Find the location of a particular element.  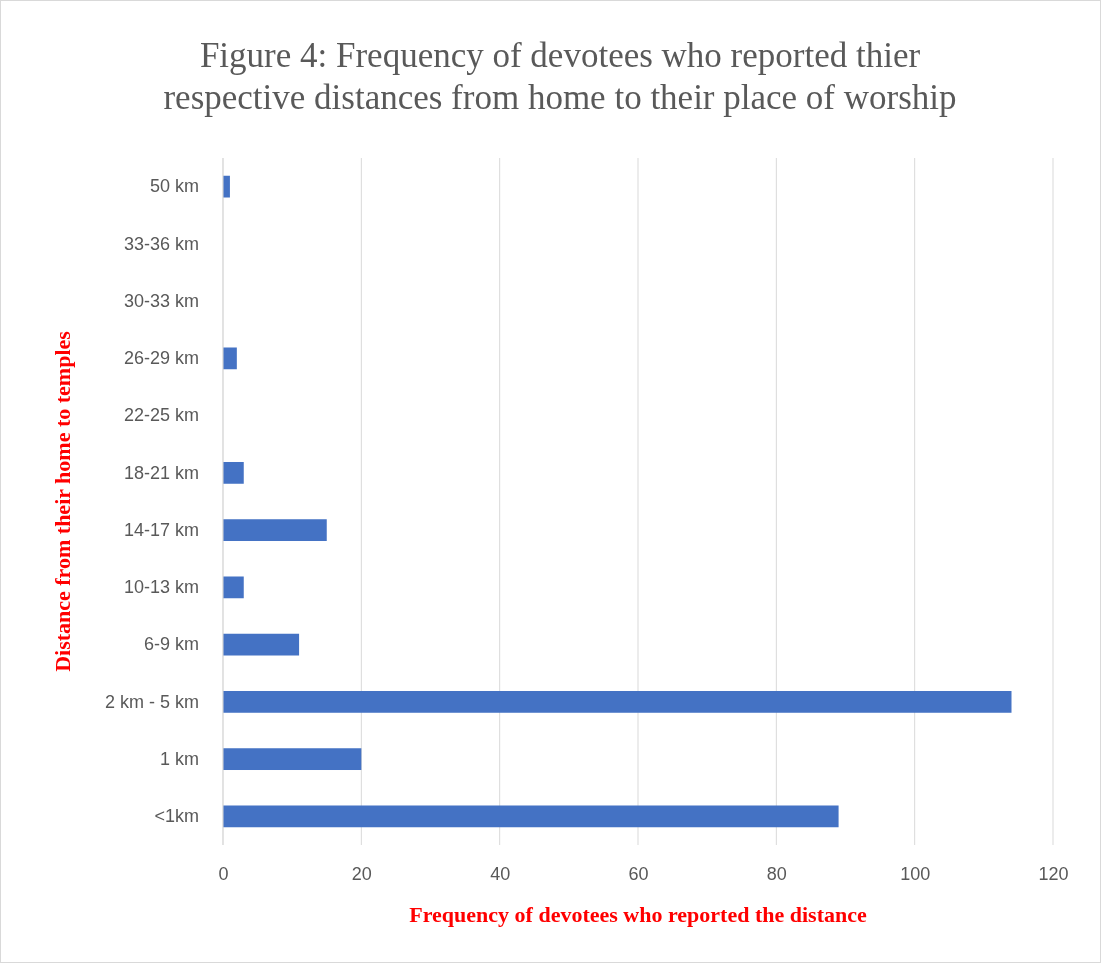

y-tick-label: 14-17 km is located at coordinates (161, 529).